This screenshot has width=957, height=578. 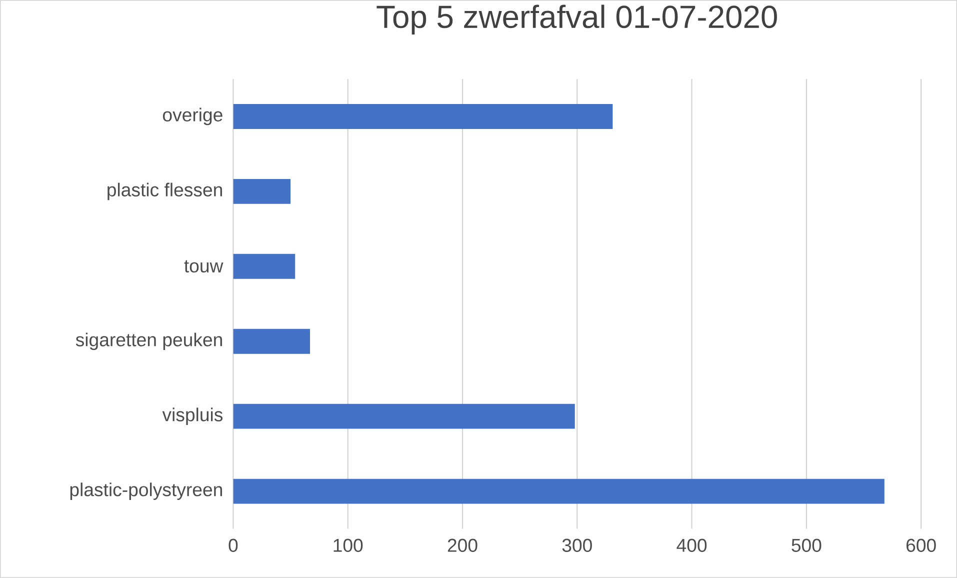 I want to click on x-tick-label: 400, so click(x=691, y=545).